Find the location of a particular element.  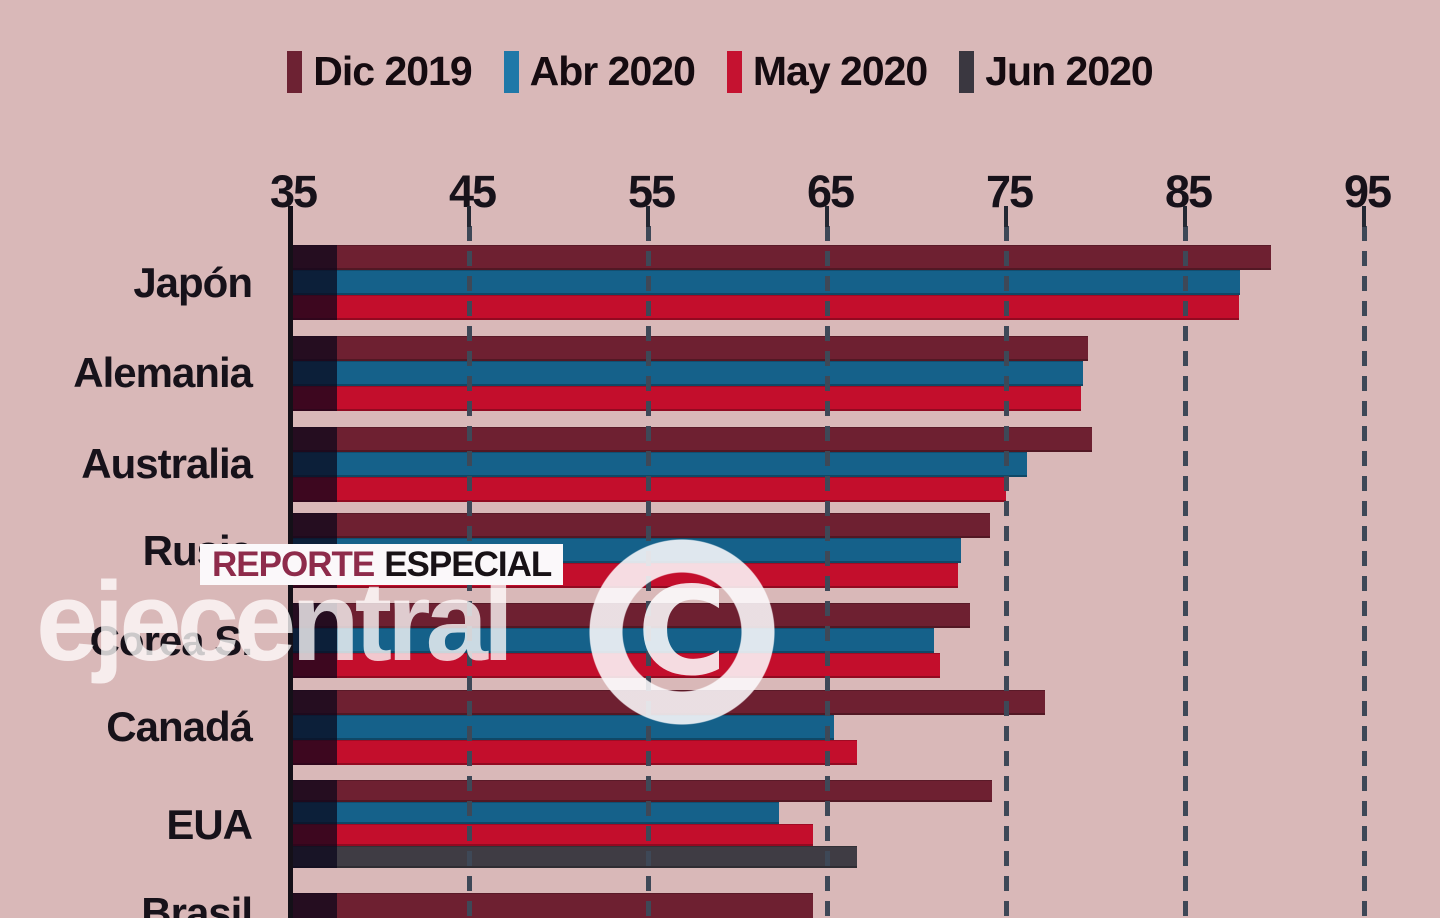

bar-rusia-dic-2019 is located at coordinates (640, 525).